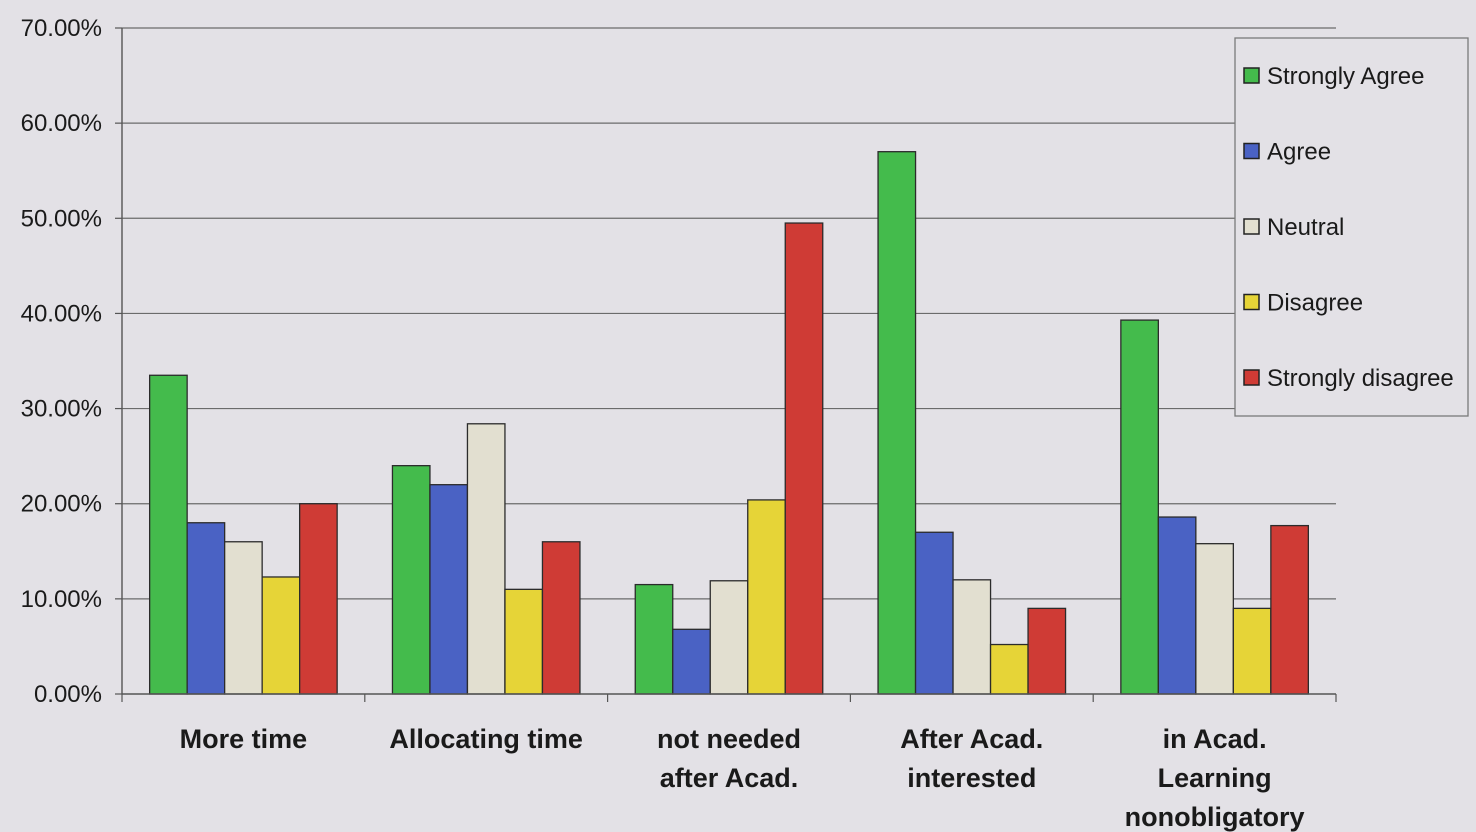 This screenshot has width=1476, height=832. I want to click on x-category-label: Allocating time, so click(486, 739).